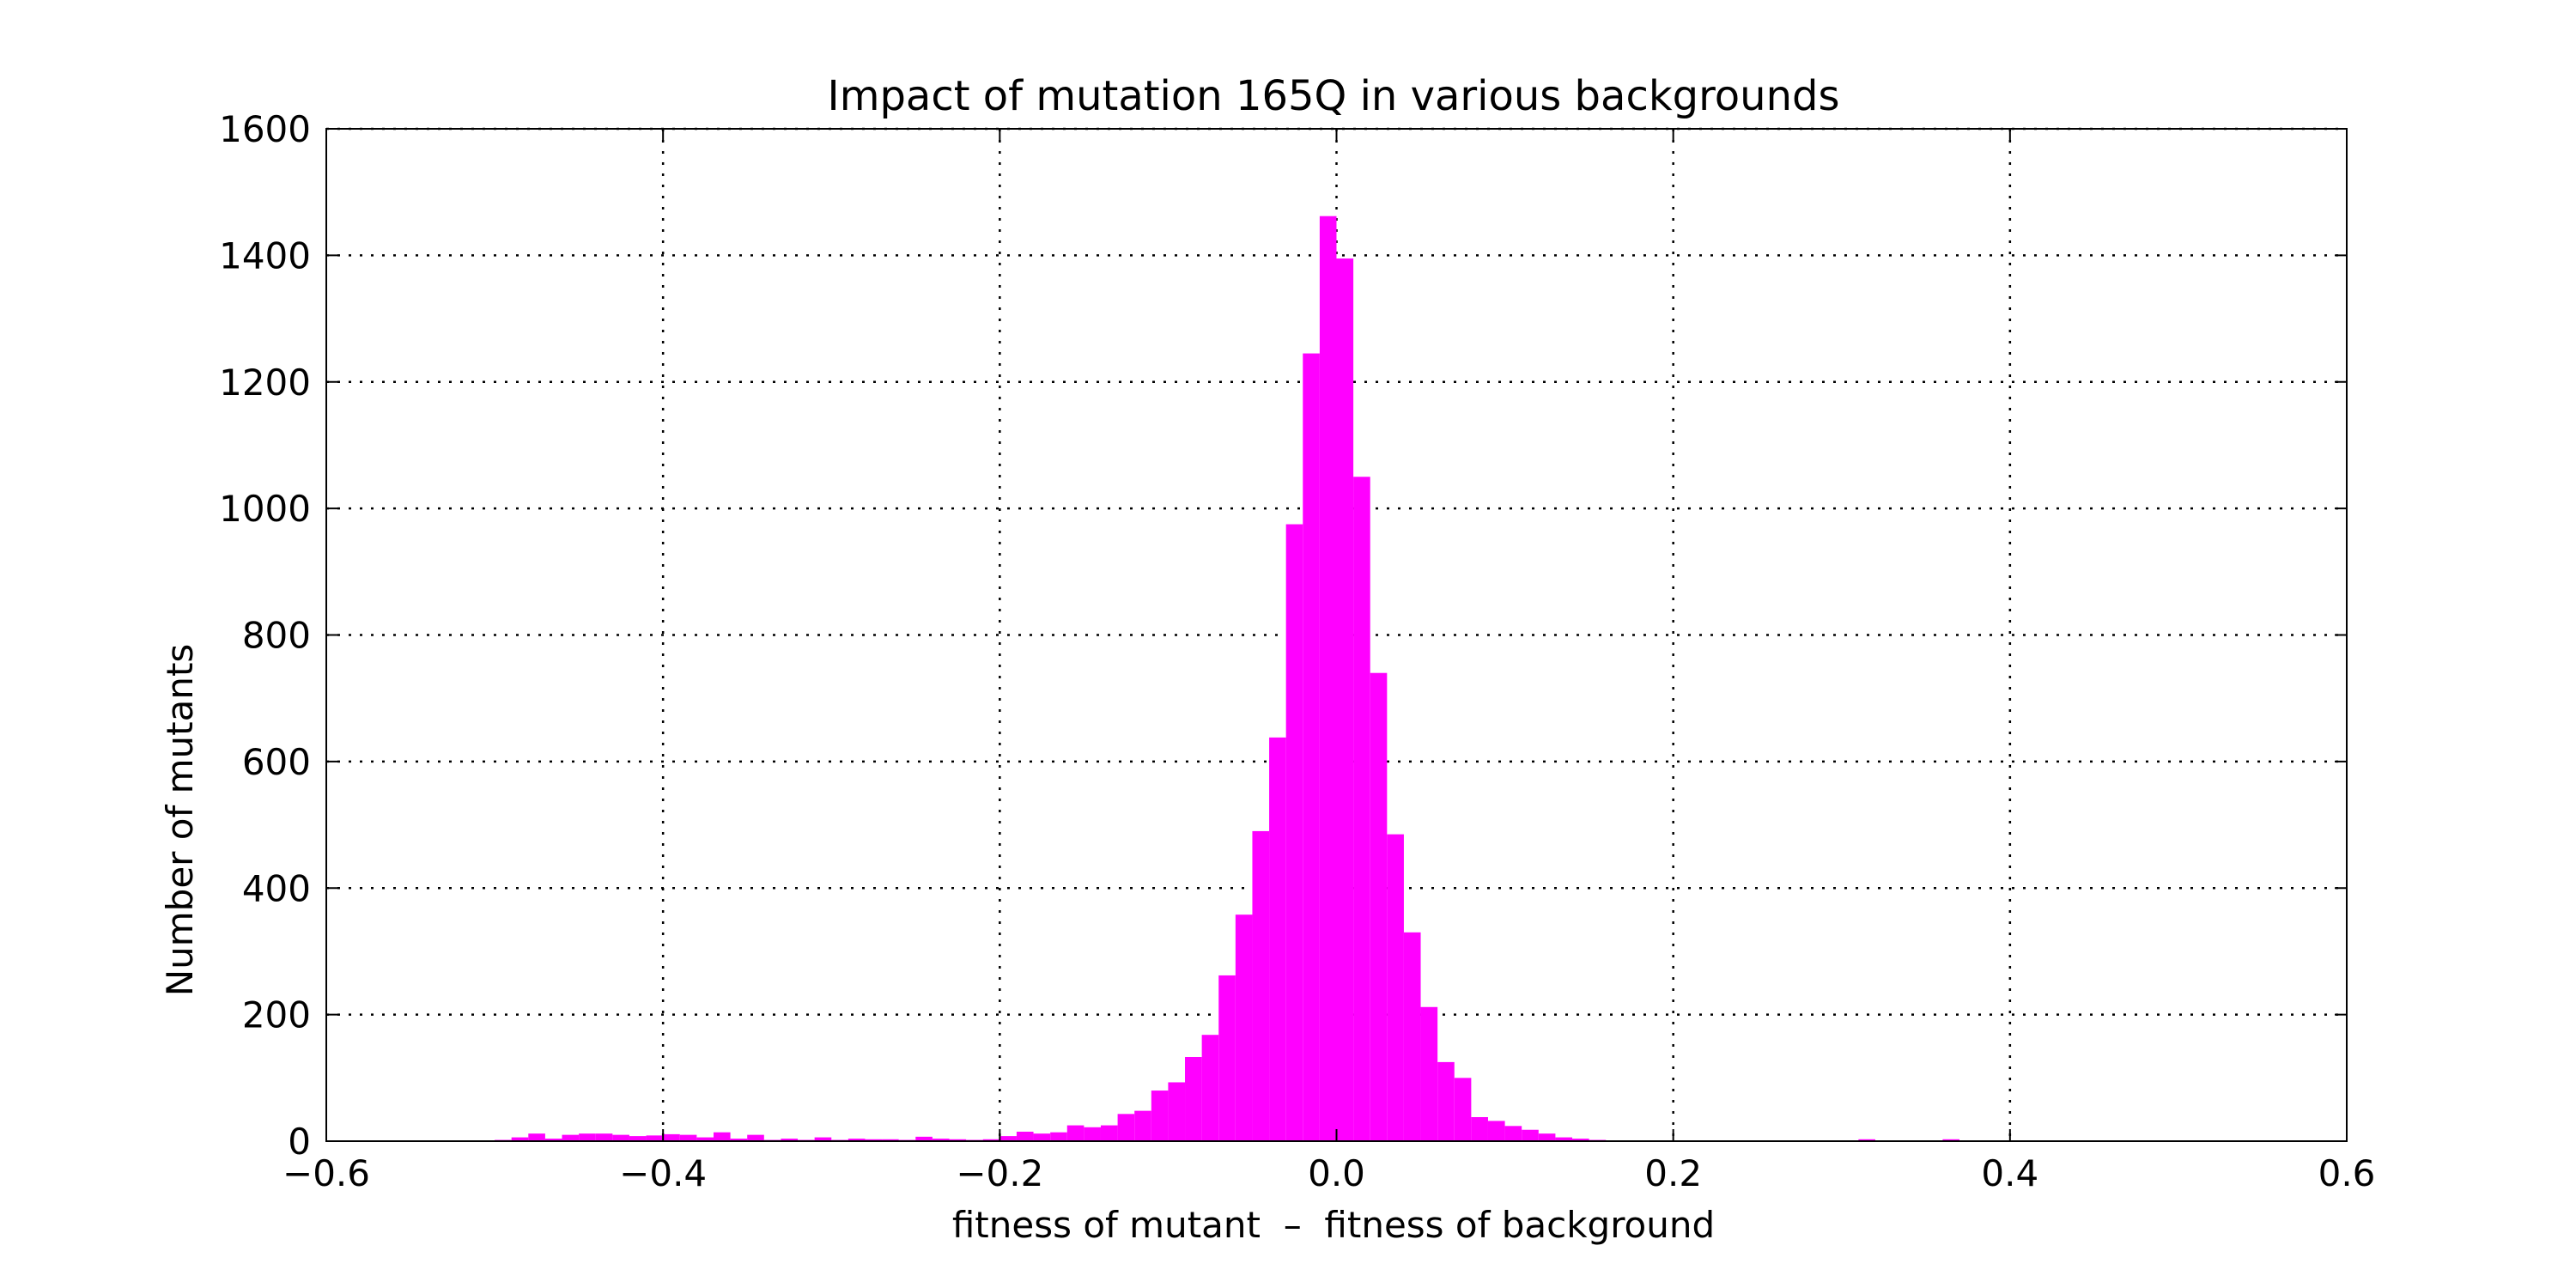 The image size is (2576, 1288). What do you see at coordinates (265, 255) in the screenshot?
I see `y-tick-label: 1400` at bounding box center [265, 255].